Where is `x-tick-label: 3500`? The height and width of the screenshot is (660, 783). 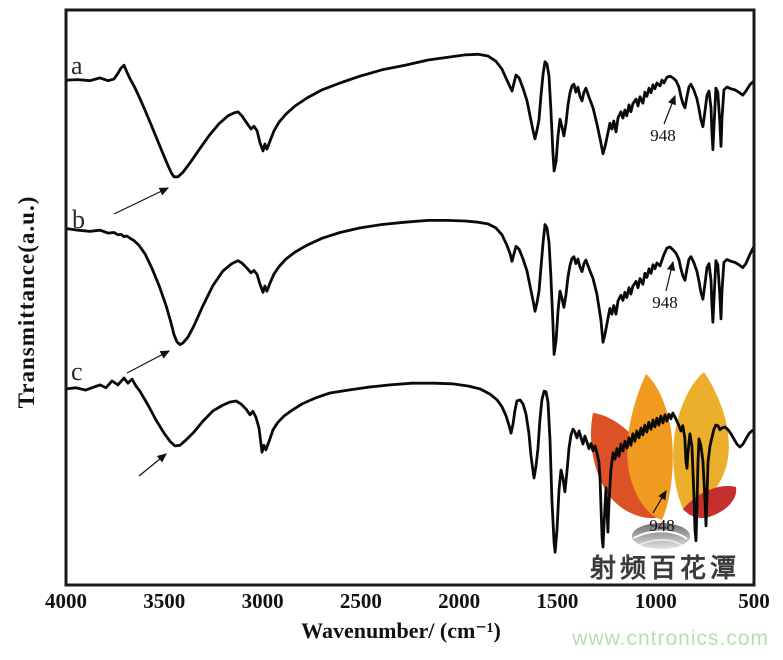
x-tick-label: 3500 is located at coordinates (164, 601).